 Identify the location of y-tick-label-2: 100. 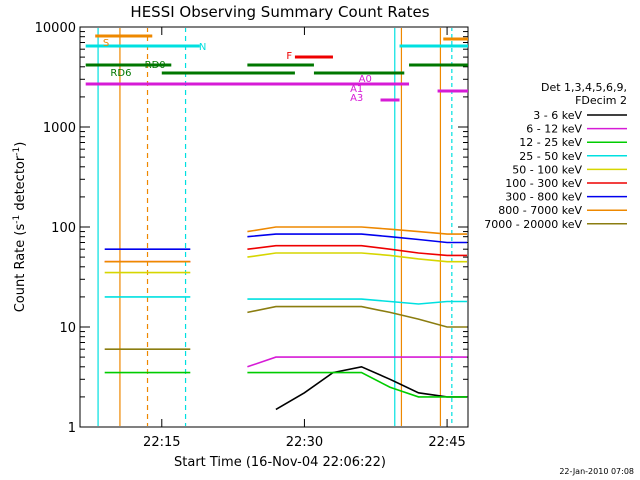
(63, 228).